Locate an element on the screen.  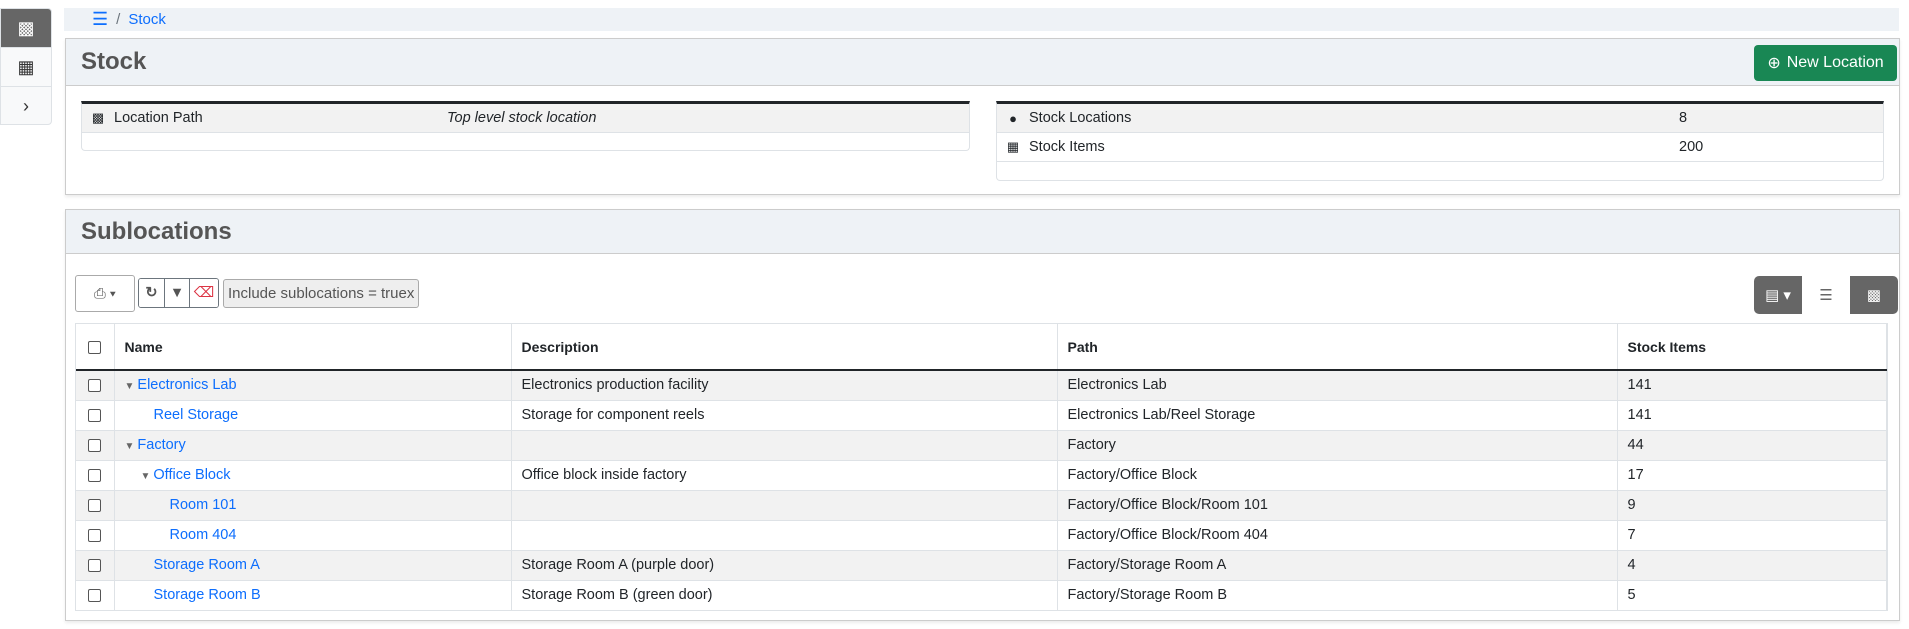
plus-circle-icon: ⊕ is located at coordinates (1774, 63).